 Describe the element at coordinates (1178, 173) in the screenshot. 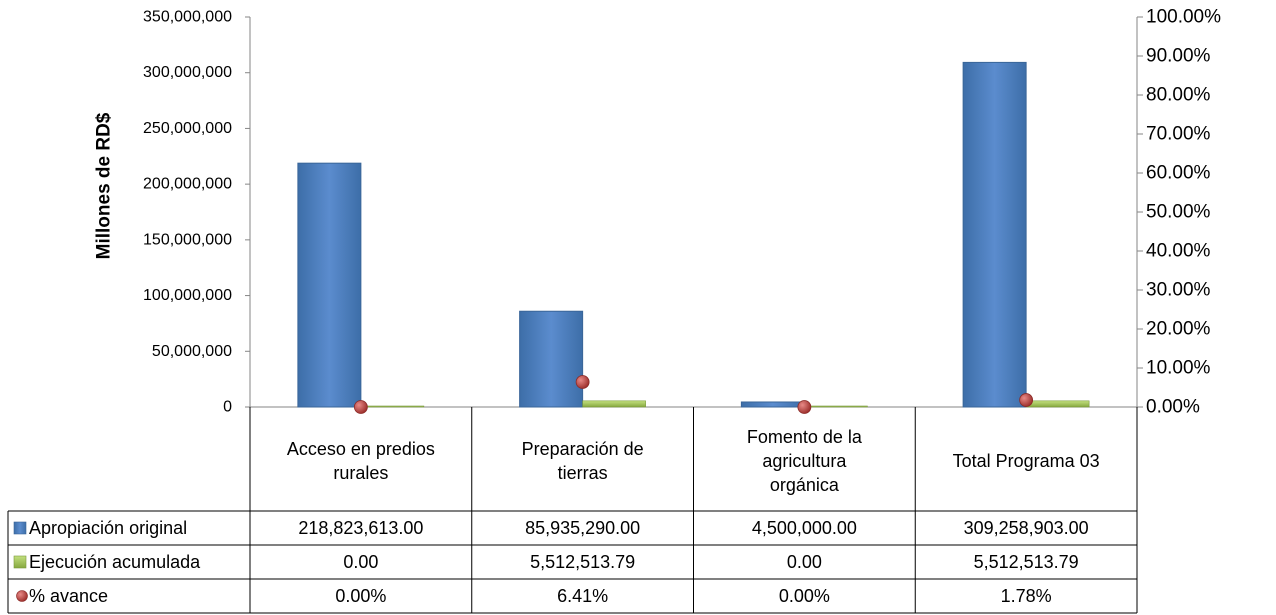

I see `y2-tick-label: 60.00%` at that location.